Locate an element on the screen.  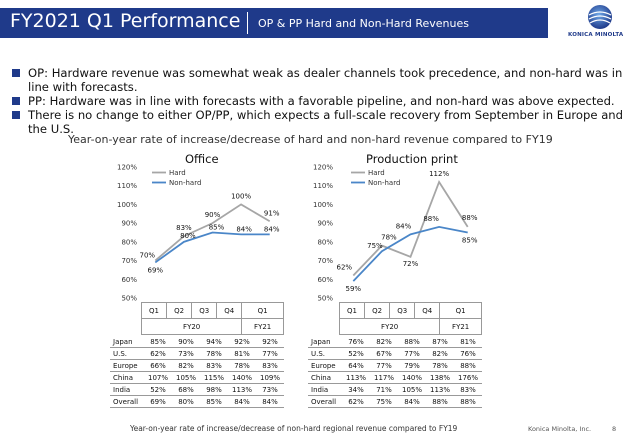
y-tick-label: 100% is located at coordinates (323, 205).